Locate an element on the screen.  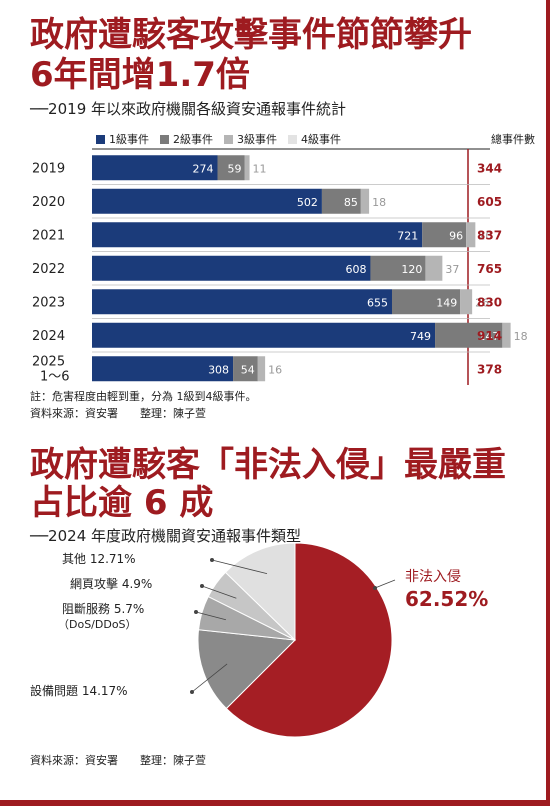
total-value: 344 is located at coordinates (489, 168).